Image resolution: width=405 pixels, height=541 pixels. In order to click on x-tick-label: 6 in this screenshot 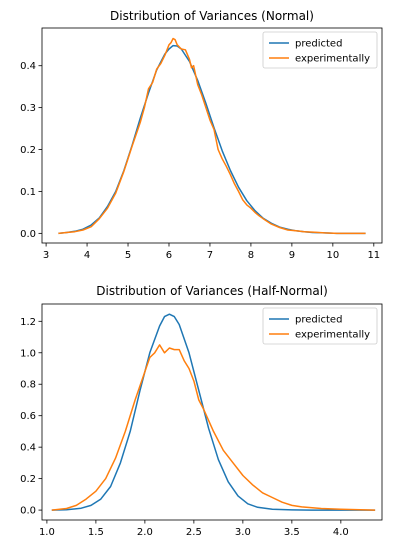, I will do `click(169, 255)`.